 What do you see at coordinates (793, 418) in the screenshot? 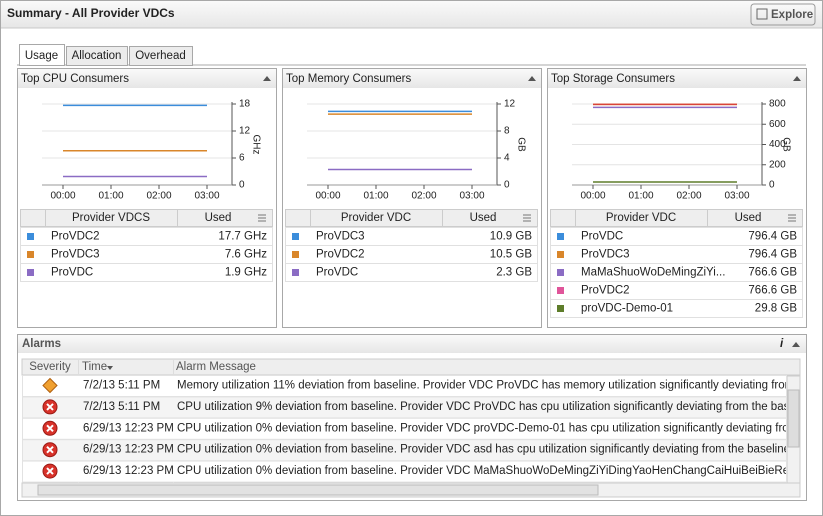
I see `v-scroll-thumb` at bounding box center [793, 418].